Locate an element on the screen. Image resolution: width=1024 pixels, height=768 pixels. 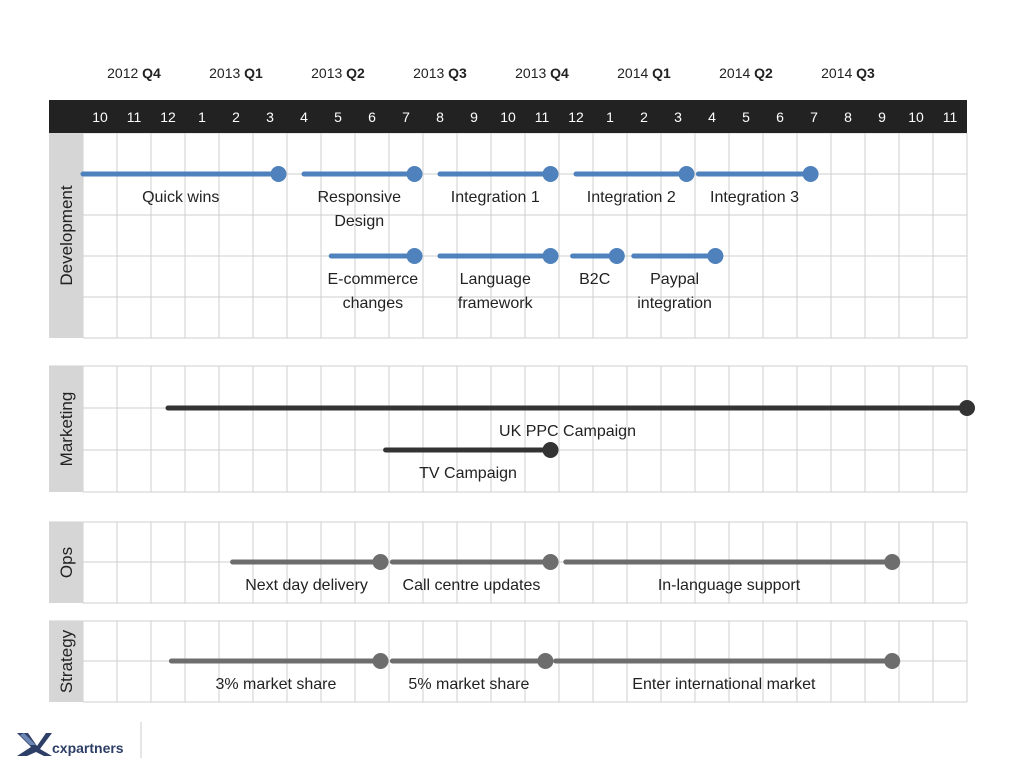
item-label: Quick wins is located at coordinates (180, 197).